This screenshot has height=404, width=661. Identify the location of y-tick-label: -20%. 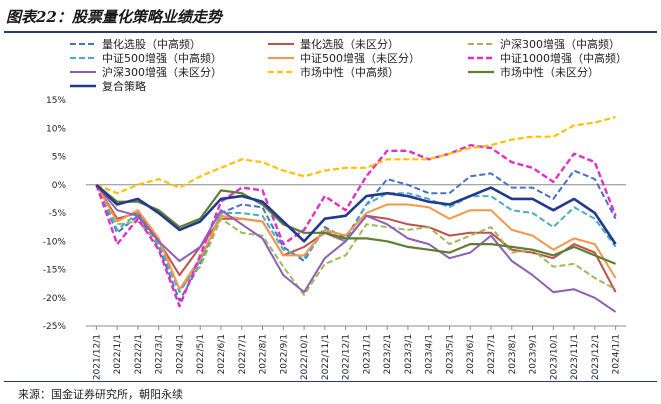
(55, 299).